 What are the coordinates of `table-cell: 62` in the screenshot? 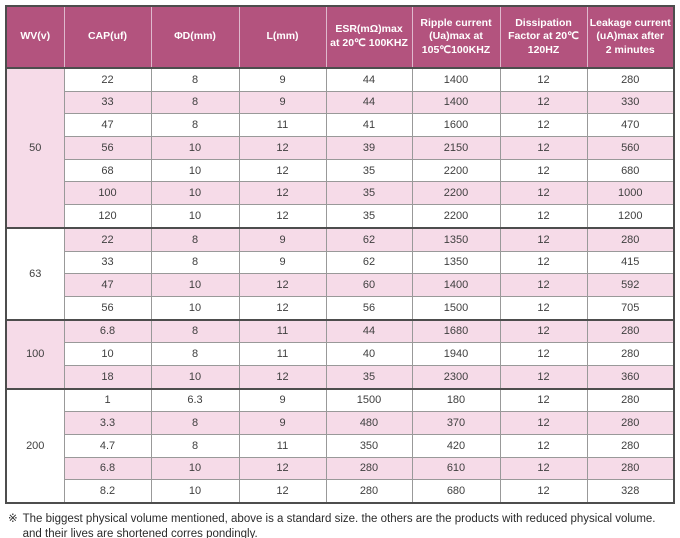 It's located at (368, 262).